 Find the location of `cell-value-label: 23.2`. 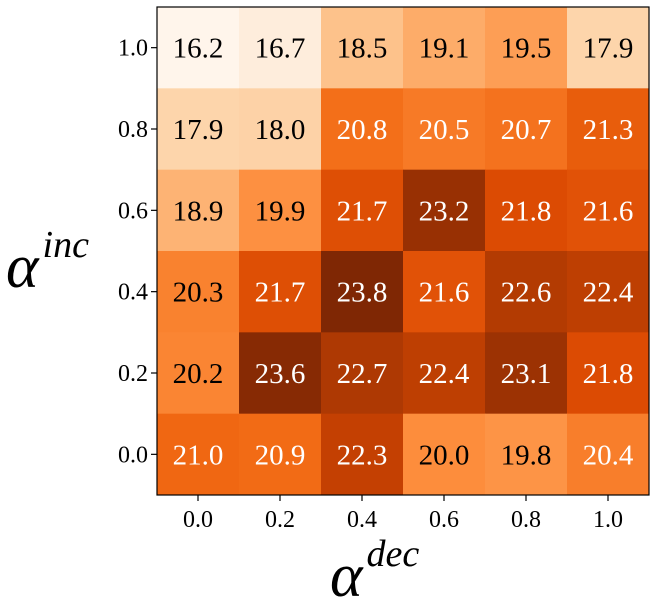

cell-value-label: 23.2 is located at coordinates (444, 211).